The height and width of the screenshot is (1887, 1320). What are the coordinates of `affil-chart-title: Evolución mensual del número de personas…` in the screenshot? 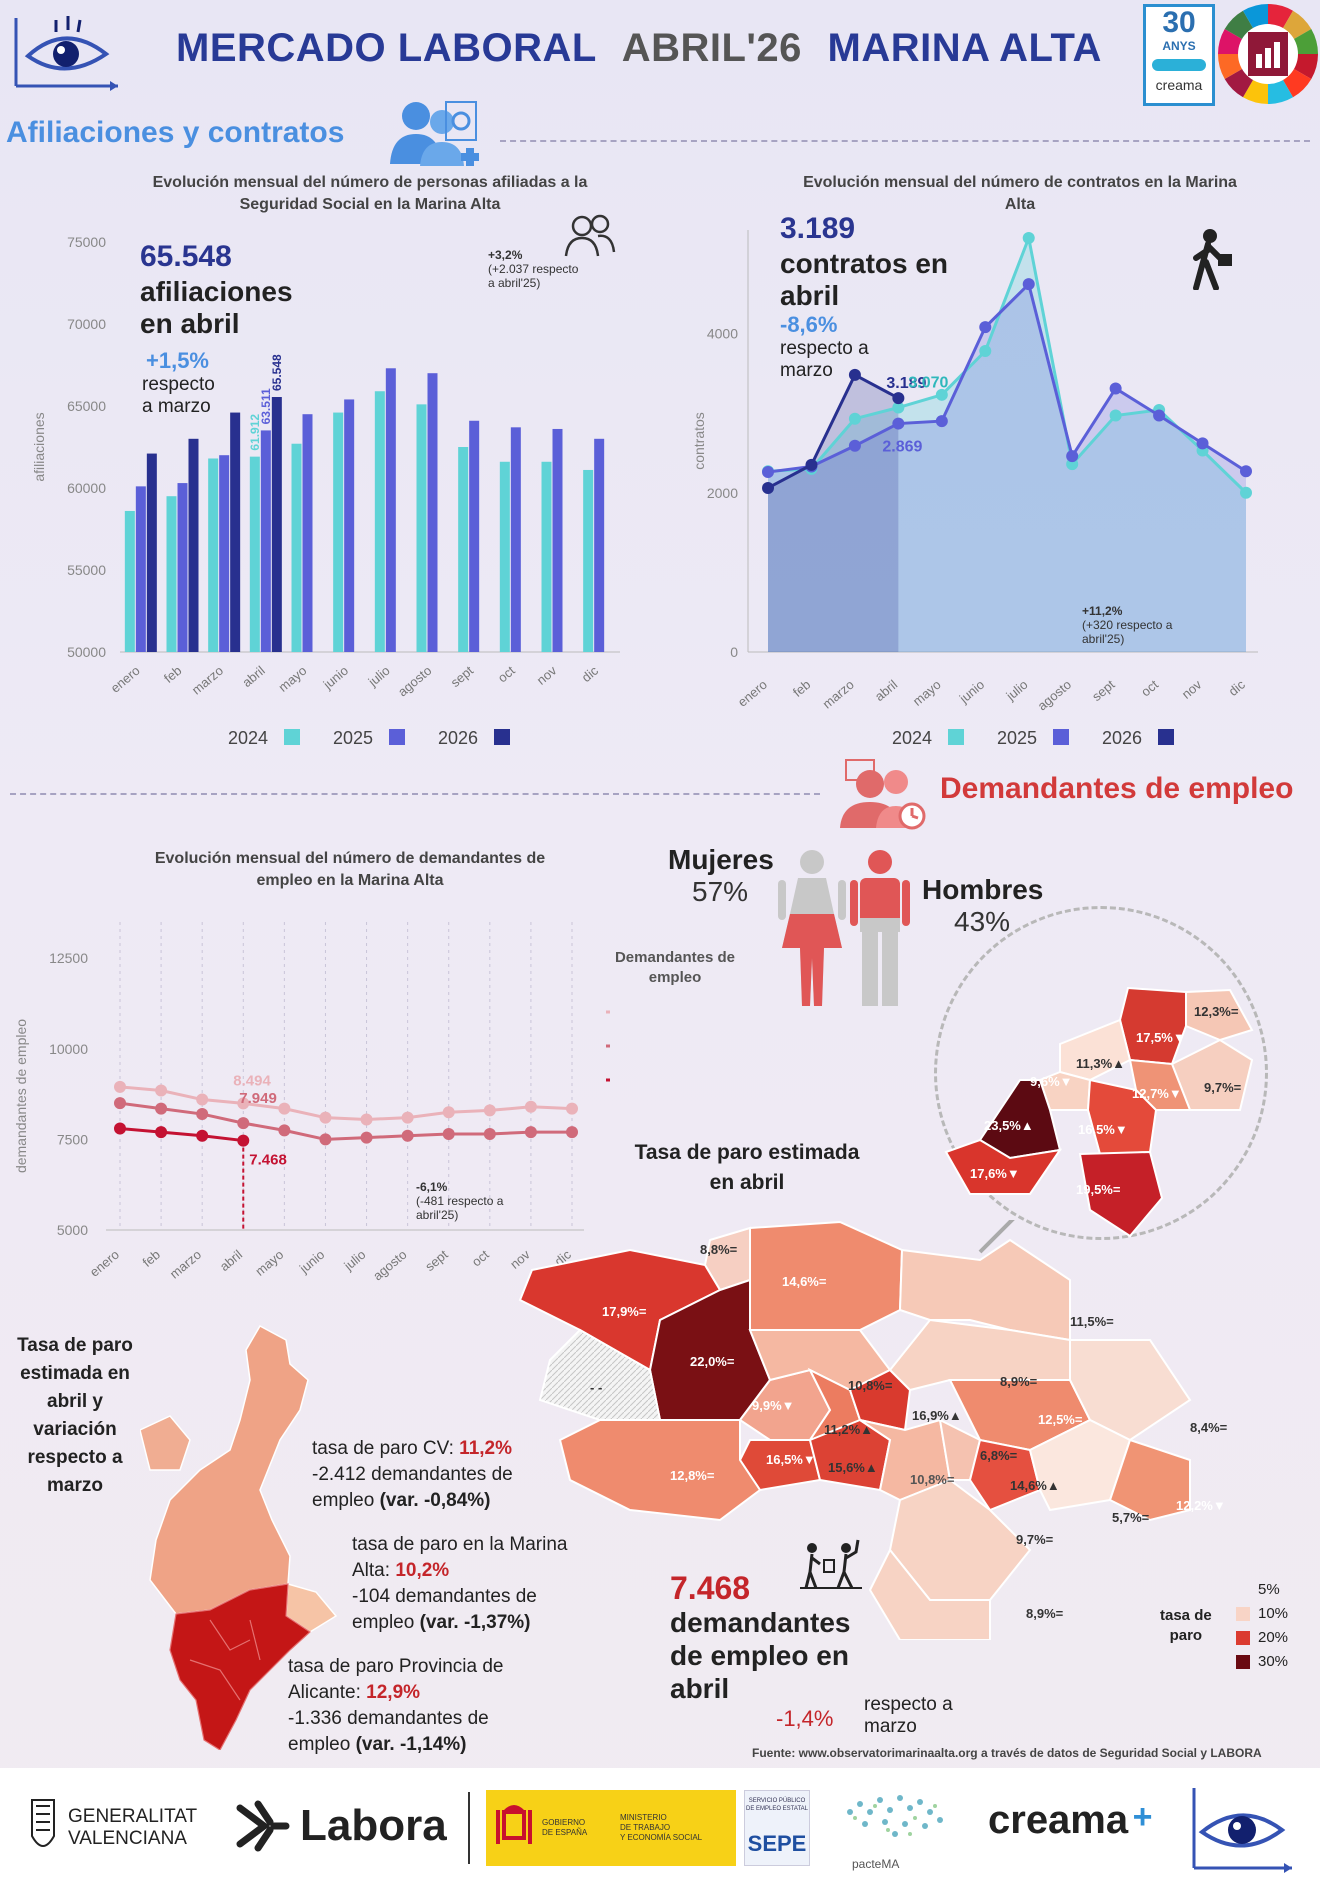 It's located at (370, 194).